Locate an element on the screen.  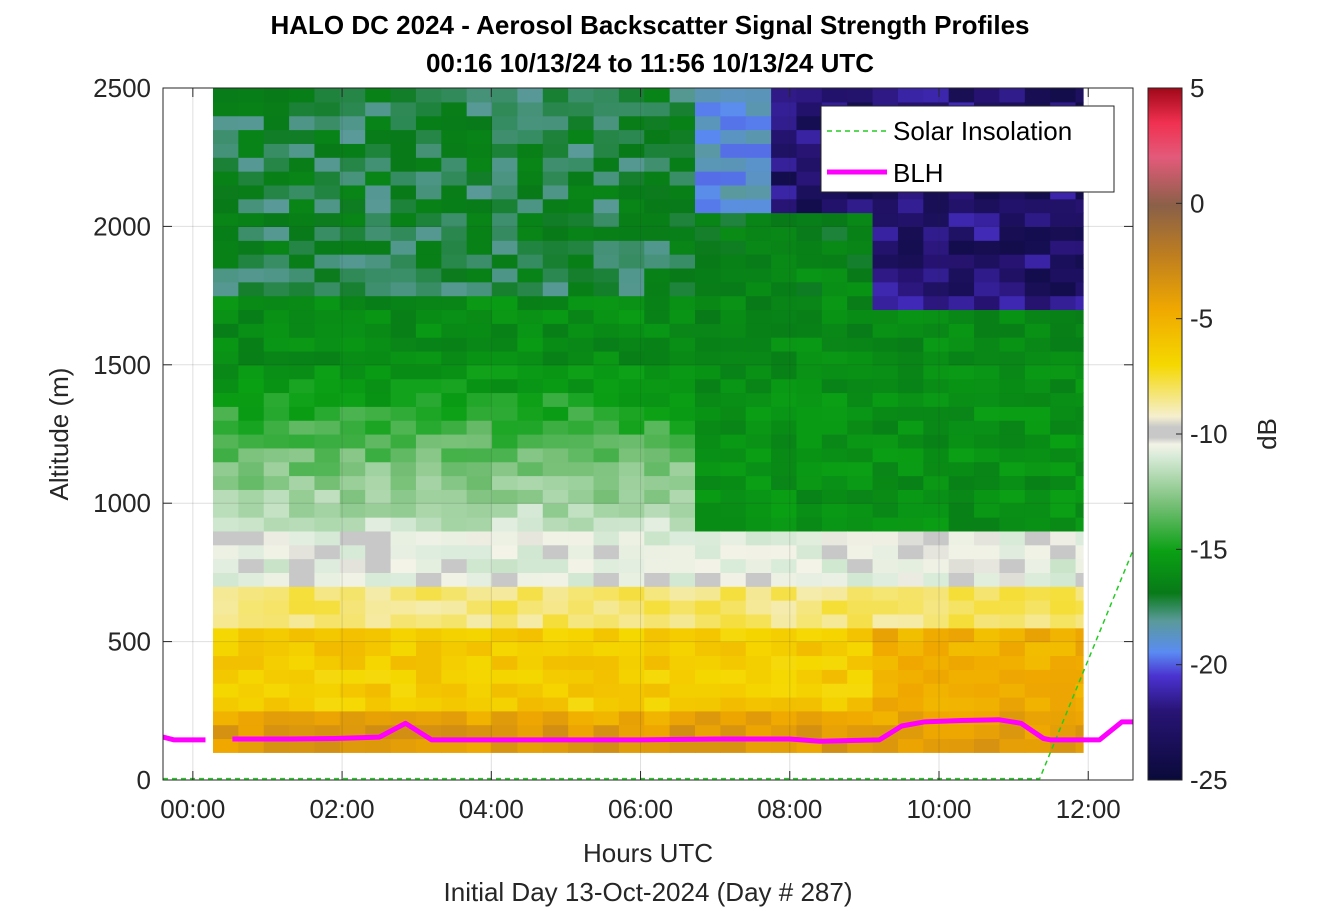
y-tick-label: 1000 is located at coordinates (122, 503).